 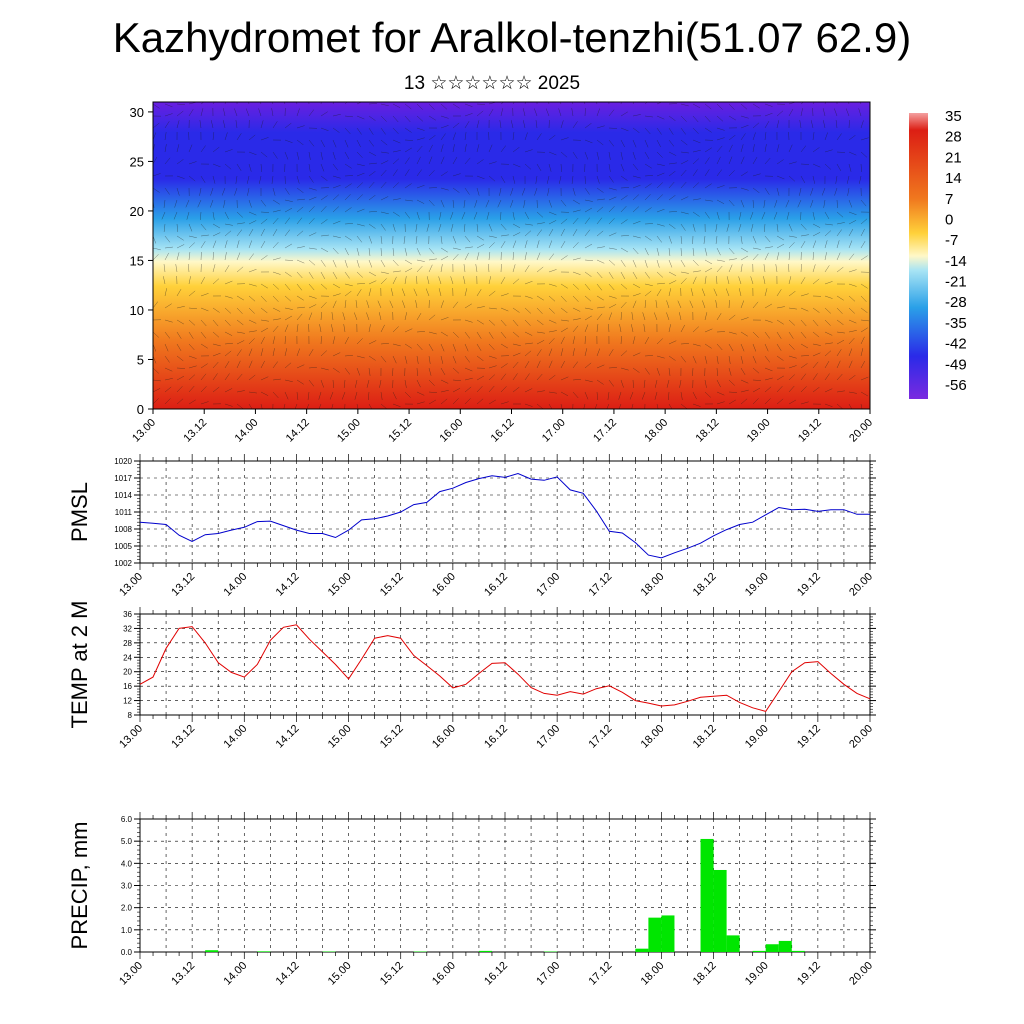 I want to click on heatmap-y-tick-label: 0, so click(x=140, y=409).